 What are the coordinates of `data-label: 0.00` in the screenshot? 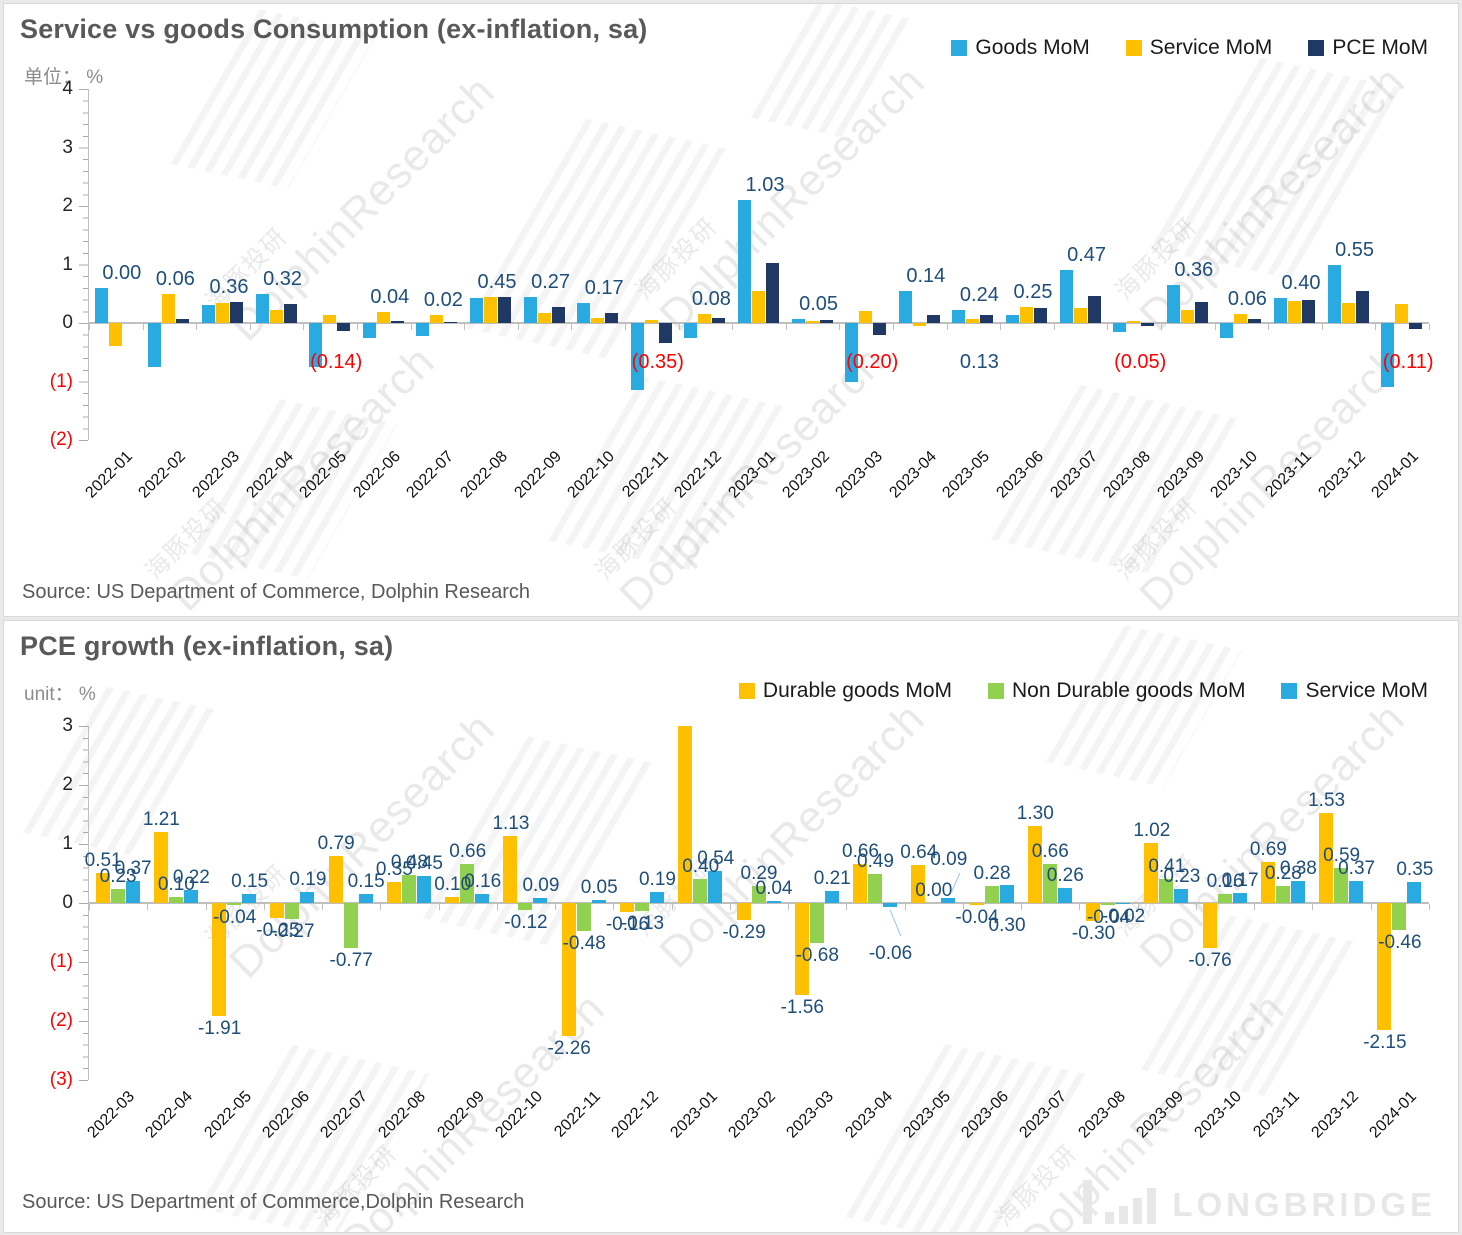 It's located at (122, 272).